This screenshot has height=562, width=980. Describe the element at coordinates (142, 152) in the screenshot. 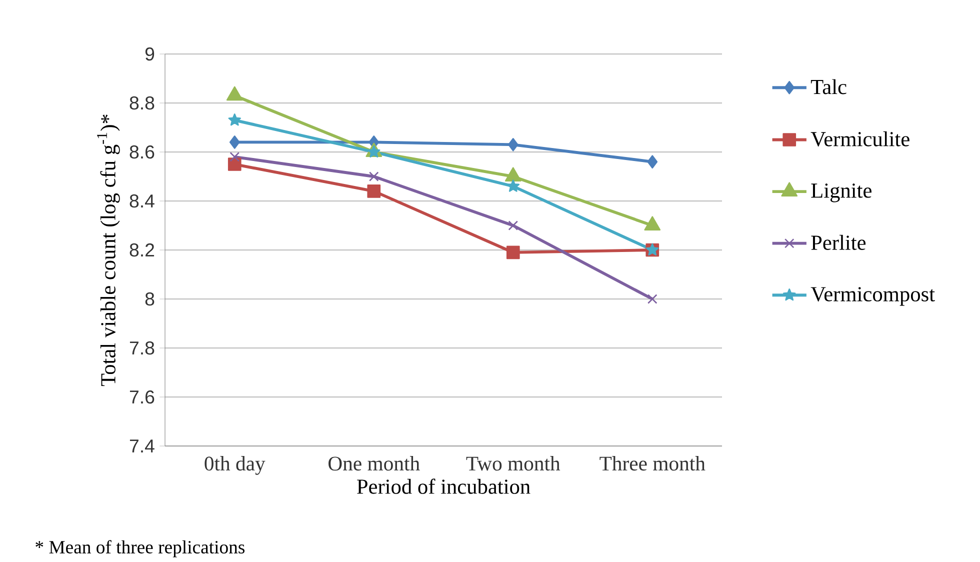

I see `y-tick-label: 8.6` at that location.